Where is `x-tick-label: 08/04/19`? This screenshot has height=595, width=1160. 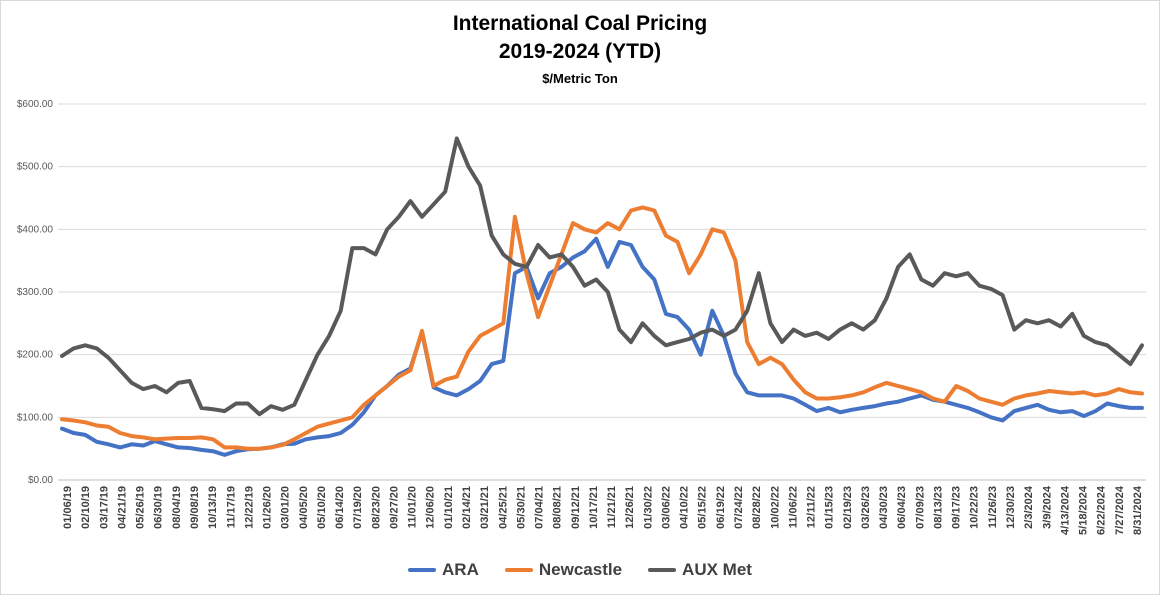 x-tick-label: 08/04/19 is located at coordinates (177, 507).